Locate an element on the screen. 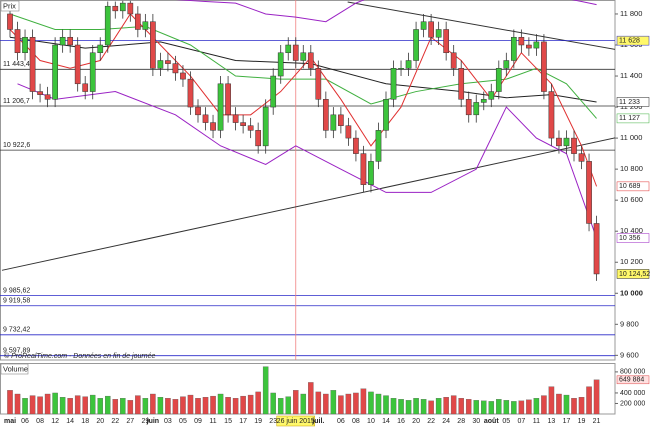 This screenshot has width=650, height=428. x-tick-label: 19 is located at coordinates (582, 421).